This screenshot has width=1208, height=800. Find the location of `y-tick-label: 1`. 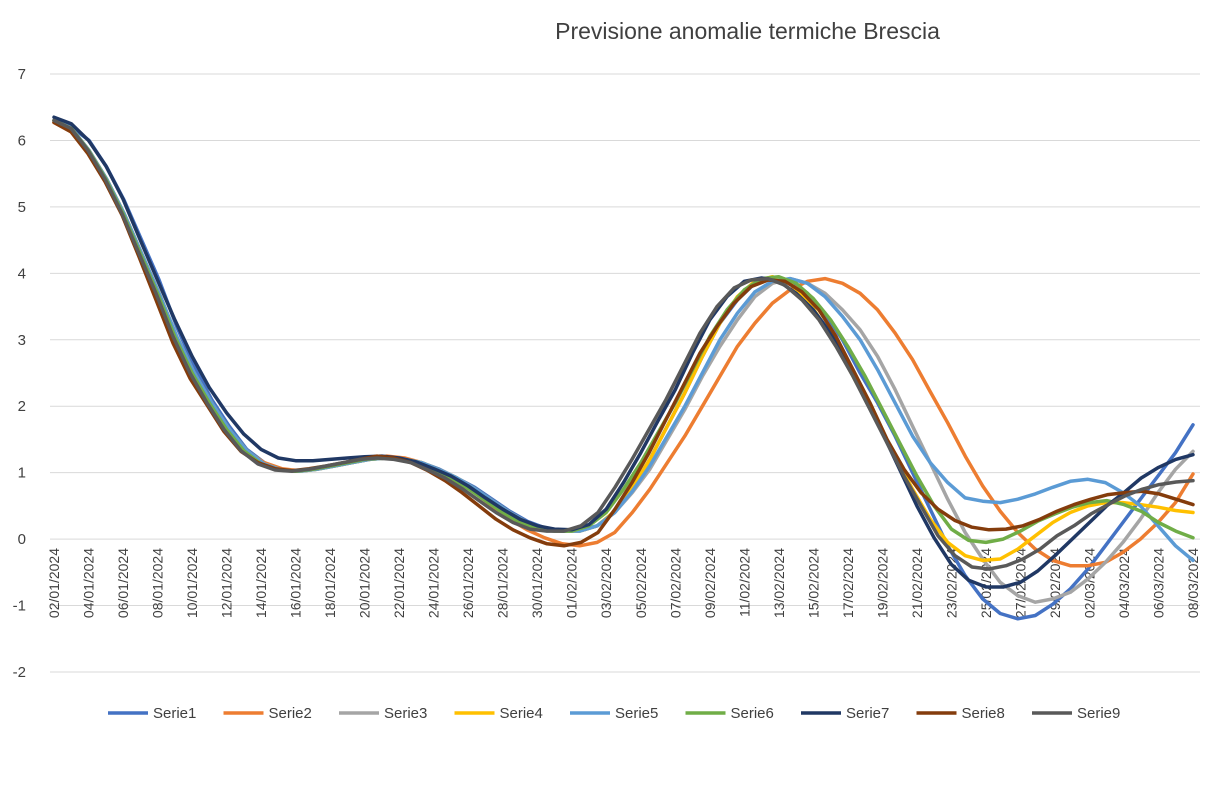

y-tick-label: 1 is located at coordinates (22, 473).